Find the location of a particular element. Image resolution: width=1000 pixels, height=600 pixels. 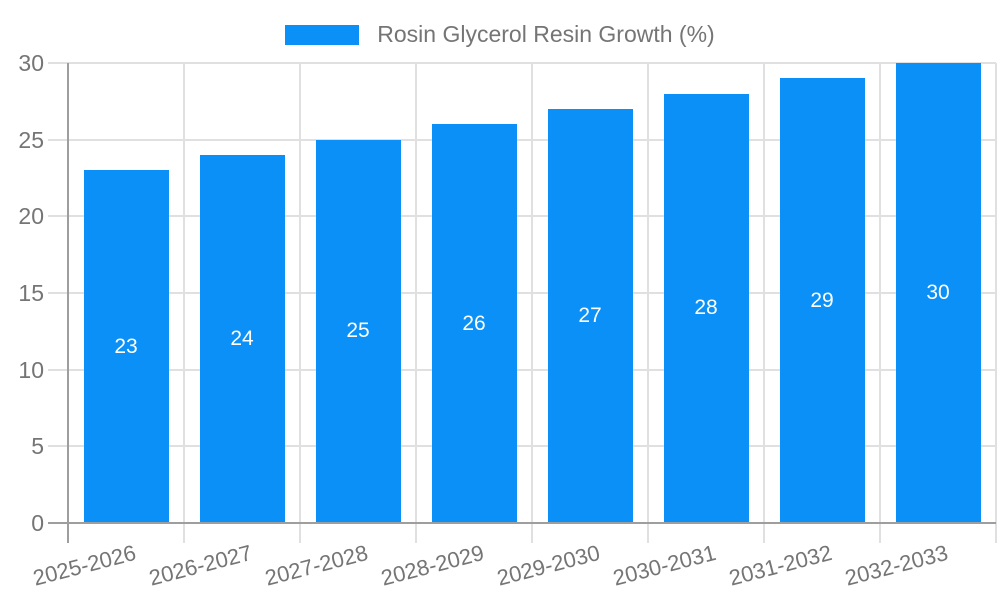

bar: 23 is located at coordinates (126, 346).